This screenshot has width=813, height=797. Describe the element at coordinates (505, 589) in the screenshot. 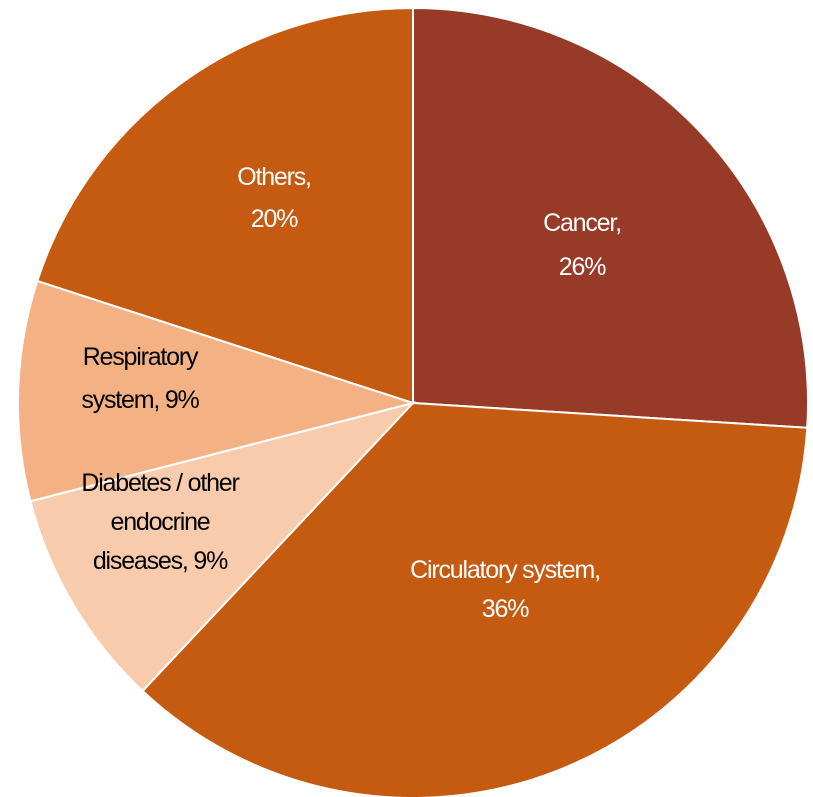

I see `pie-label-circulatory-system: Circulatory system, 36%` at that location.